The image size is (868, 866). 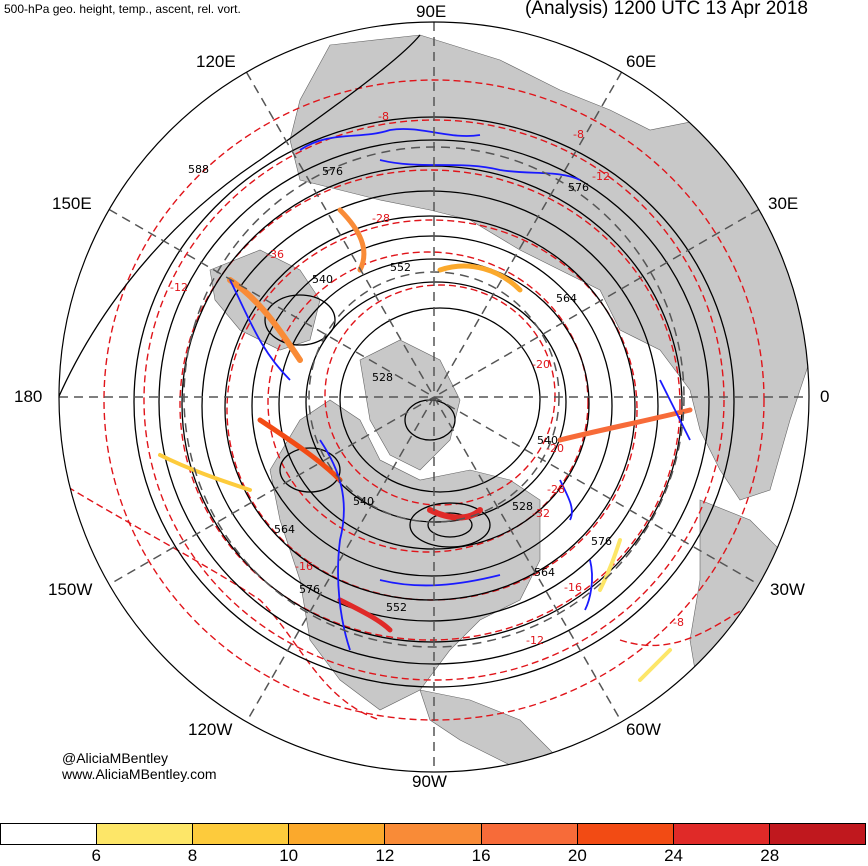 What do you see at coordinates (192, 855) in the screenshot?
I see `colorbar-tick-label: 8` at bounding box center [192, 855].